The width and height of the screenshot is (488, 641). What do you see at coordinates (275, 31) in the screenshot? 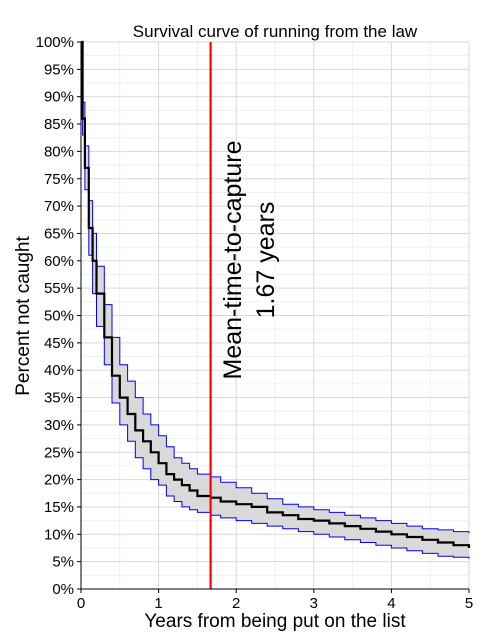
I see `chart-title: Survival curve of running from the law` at bounding box center [275, 31].